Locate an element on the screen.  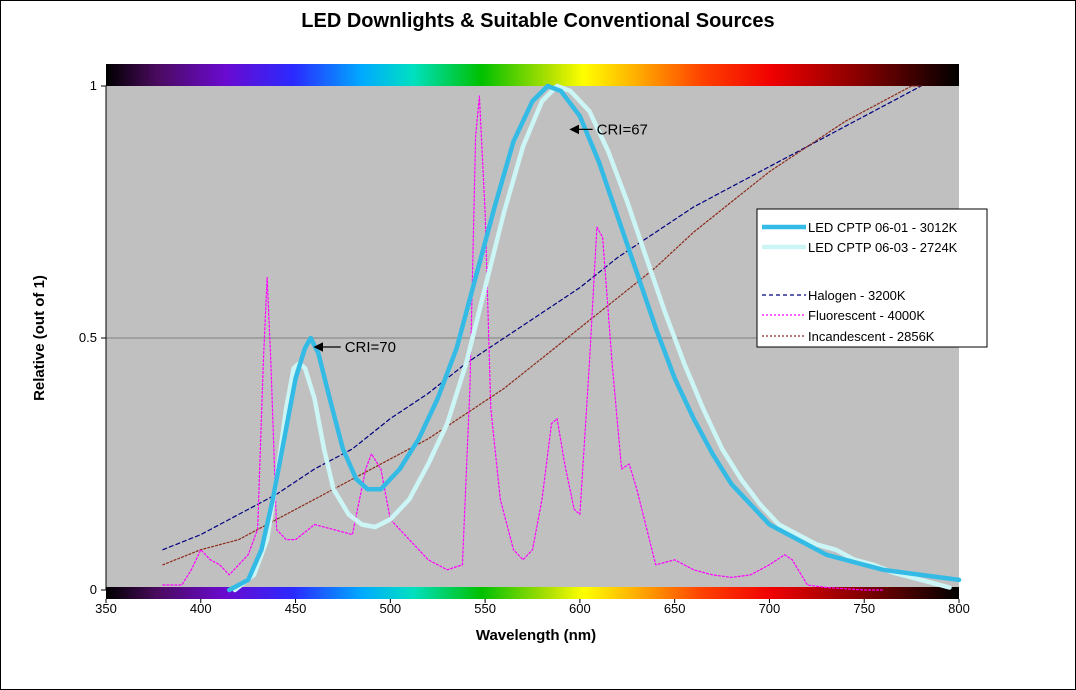
legend-box is located at coordinates (872, 278).